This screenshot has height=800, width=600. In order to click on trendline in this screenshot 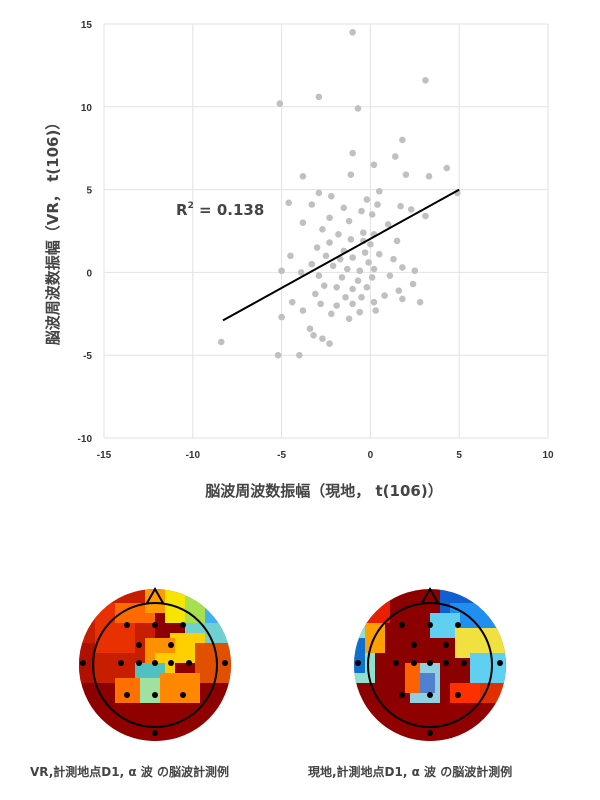, I will do `click(341, 255)`.